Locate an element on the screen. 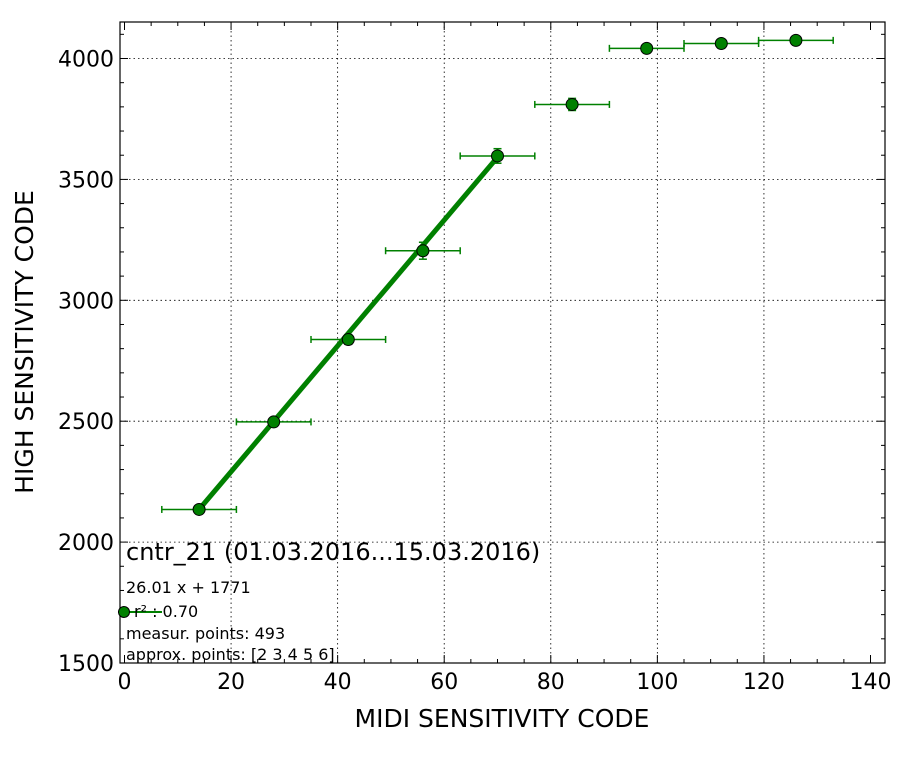 Image resolution: width=912 pixels, height=762 pixels. legend-marker is located at coordinates (140, 612).